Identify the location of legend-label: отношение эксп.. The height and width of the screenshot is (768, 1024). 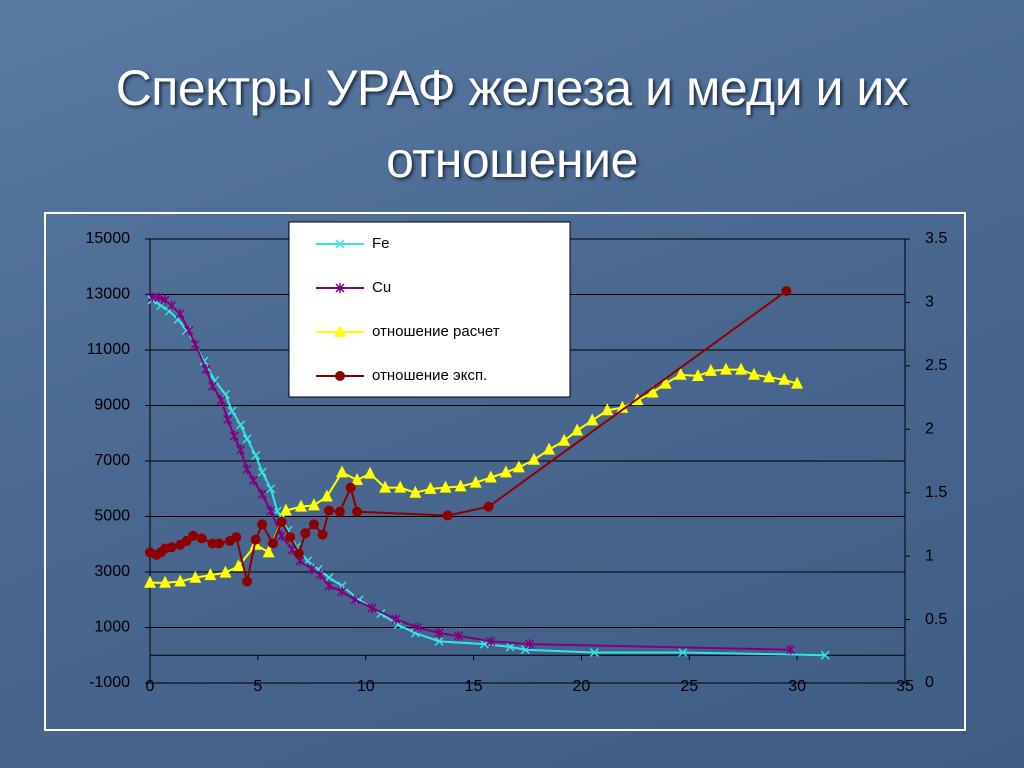
(429, 375).